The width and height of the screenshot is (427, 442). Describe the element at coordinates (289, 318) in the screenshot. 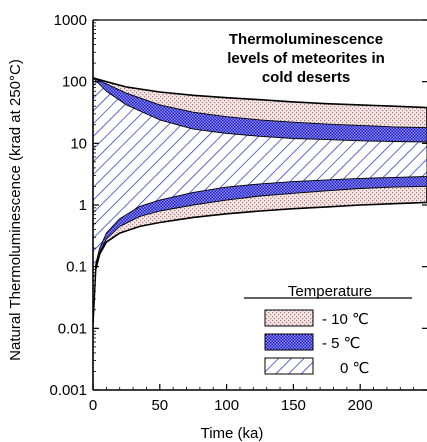

I see `legend-swatch-minus10` at that location.